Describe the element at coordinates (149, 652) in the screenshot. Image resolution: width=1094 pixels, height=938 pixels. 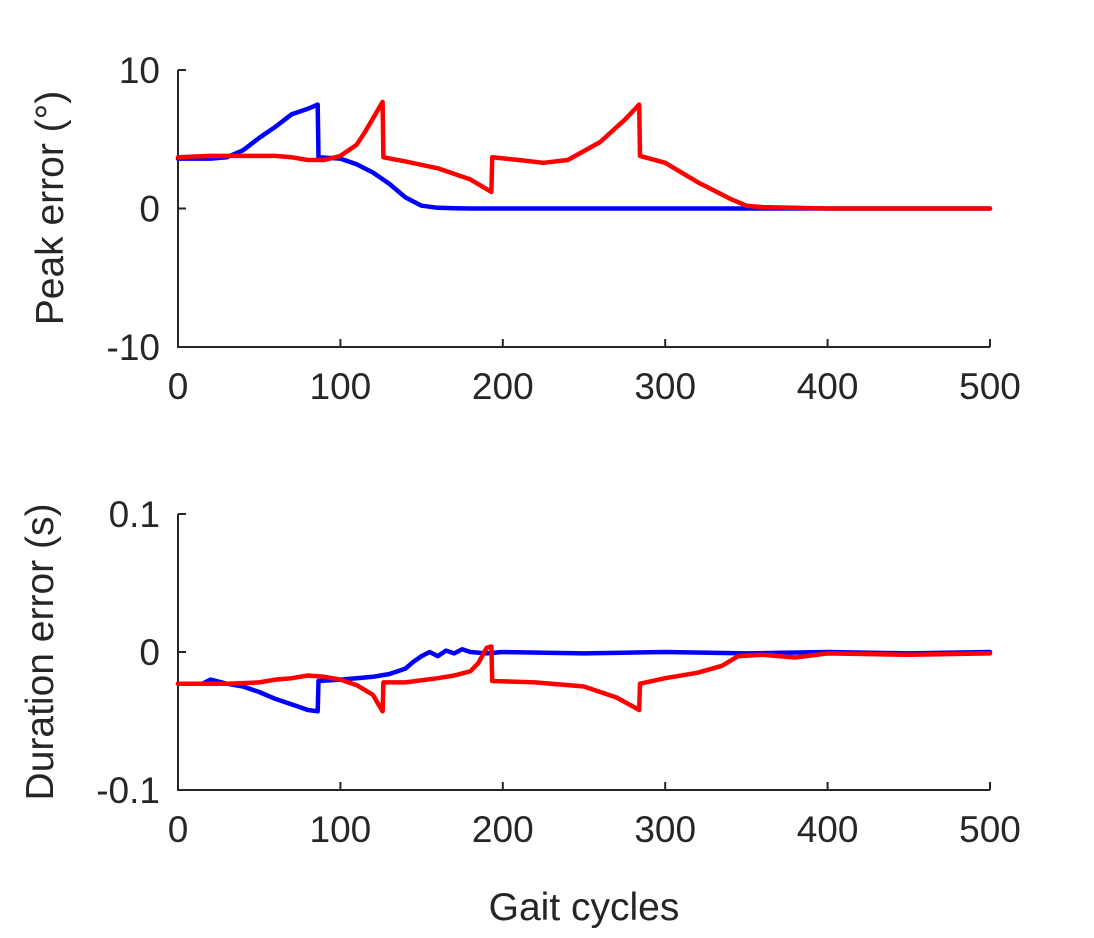
I see `duration-error-y-tick-label: 0` at that location.